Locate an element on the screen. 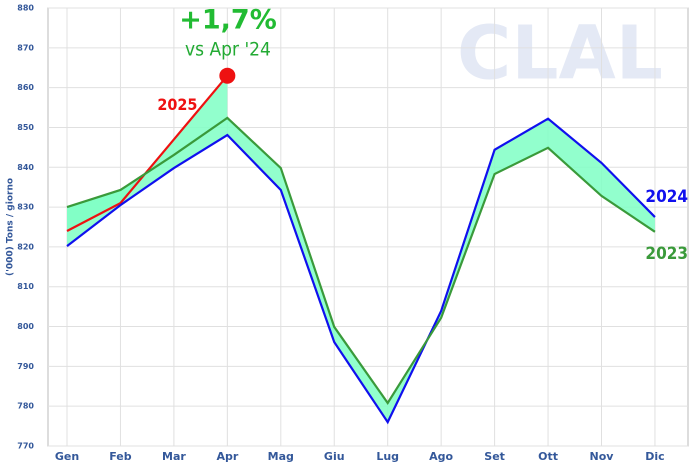 The height and width of the screenshot is (467, 692). y-tick-label: 780 is located at coordinates (25, 406).